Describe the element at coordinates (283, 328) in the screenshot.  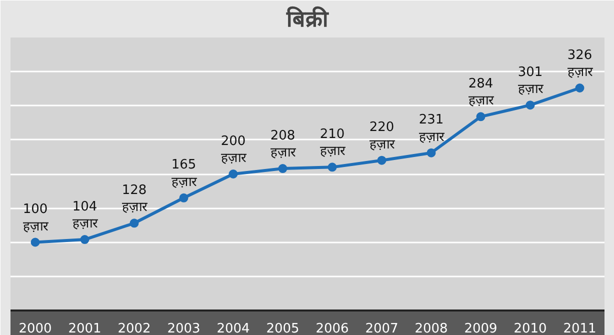
I see `x-tick-label: 2005` at that location.